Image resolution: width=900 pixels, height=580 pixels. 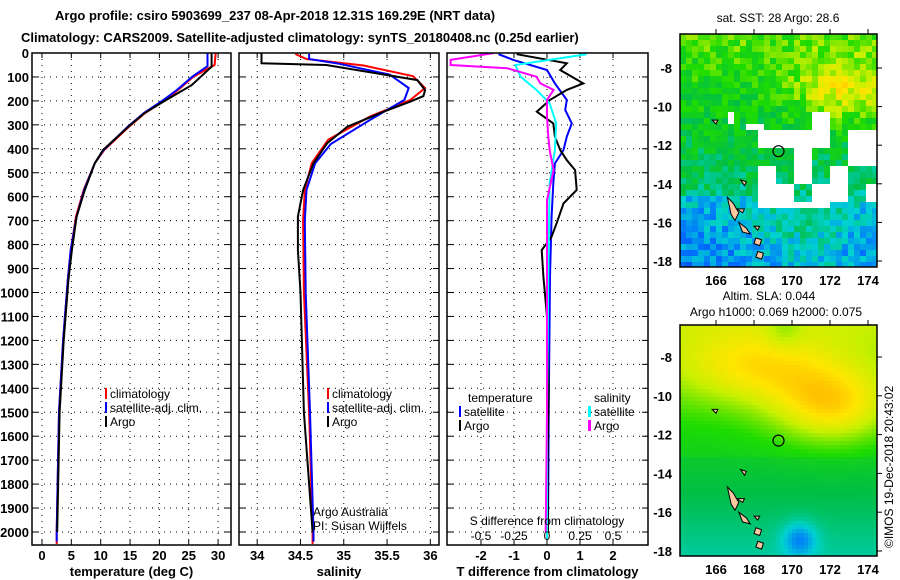 What do you see at coordinates (18, 269) in the screenshot?
I see `depth-tick-label: 900` at bounding box center [18, 269].